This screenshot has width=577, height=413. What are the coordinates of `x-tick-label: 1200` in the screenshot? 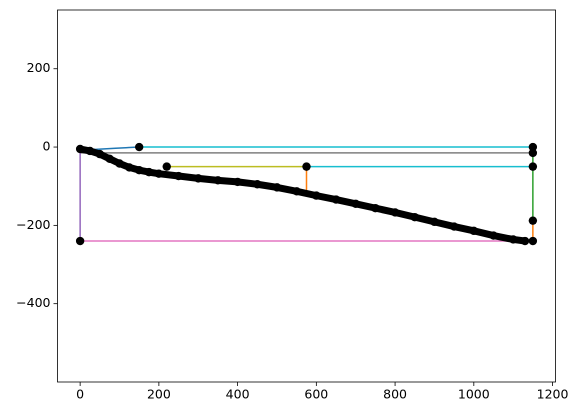 It's located at (553, 394).